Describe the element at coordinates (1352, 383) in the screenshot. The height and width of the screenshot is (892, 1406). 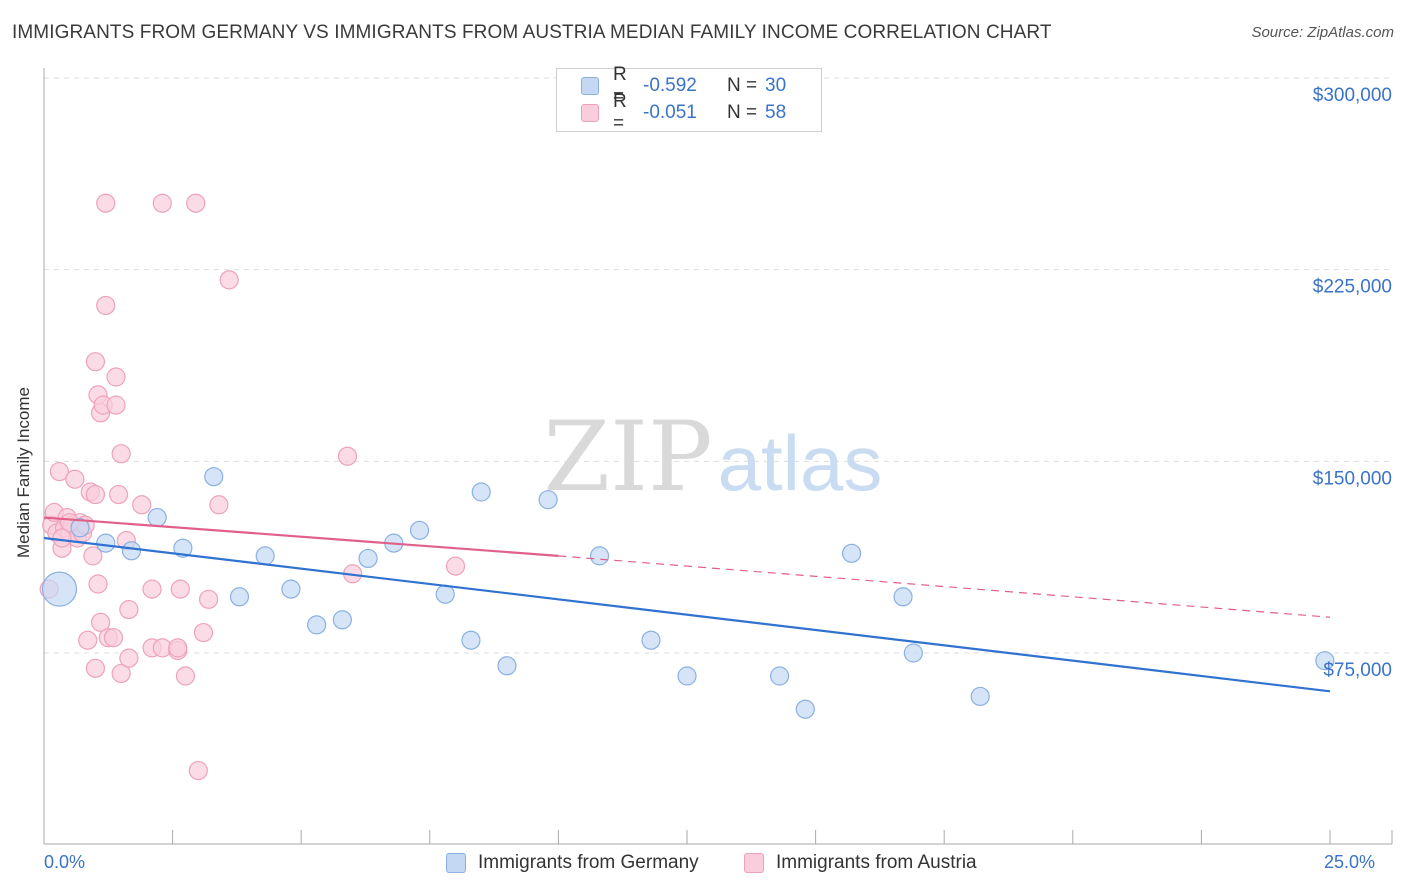
I see `y-tick-labels: $75,000 $150,000 $225,000 $300,000` at that location.